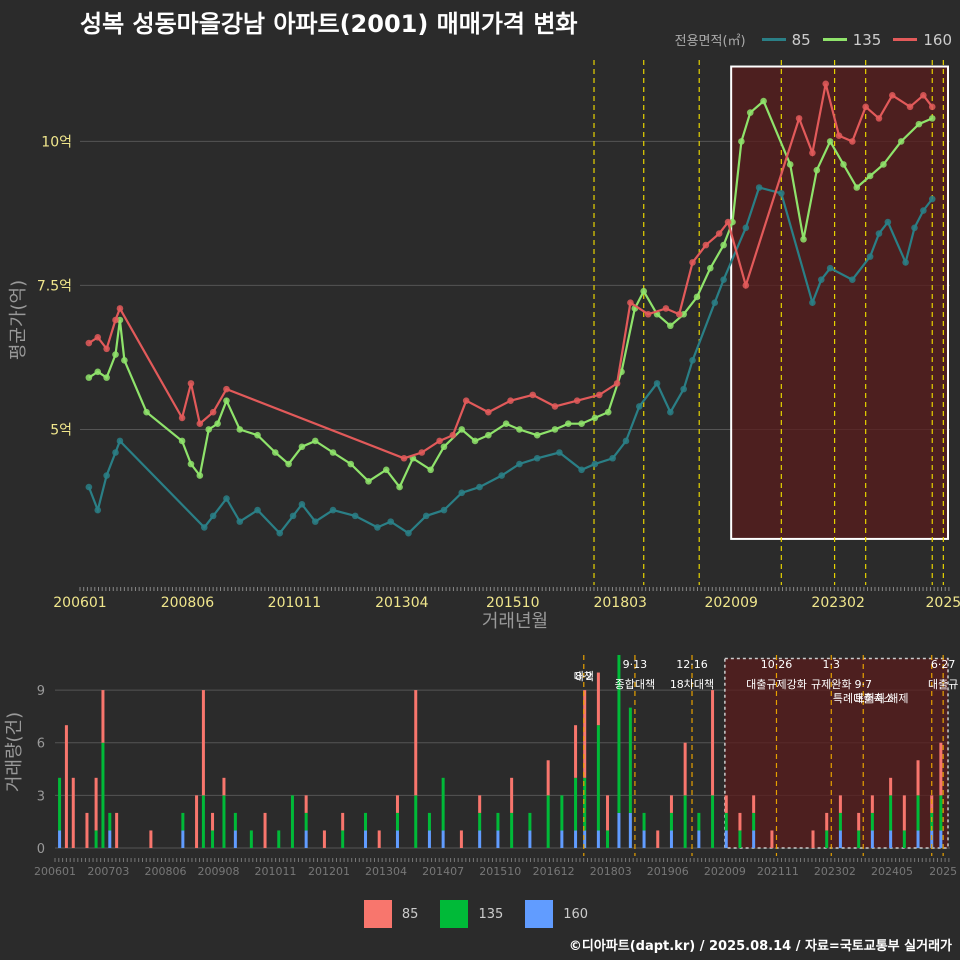  What do you see at coordinates (813, 40) in the screenshot?
I see `area-legend: 전용면적(㎡) 85 135 160` at bounding box center [813, 40].